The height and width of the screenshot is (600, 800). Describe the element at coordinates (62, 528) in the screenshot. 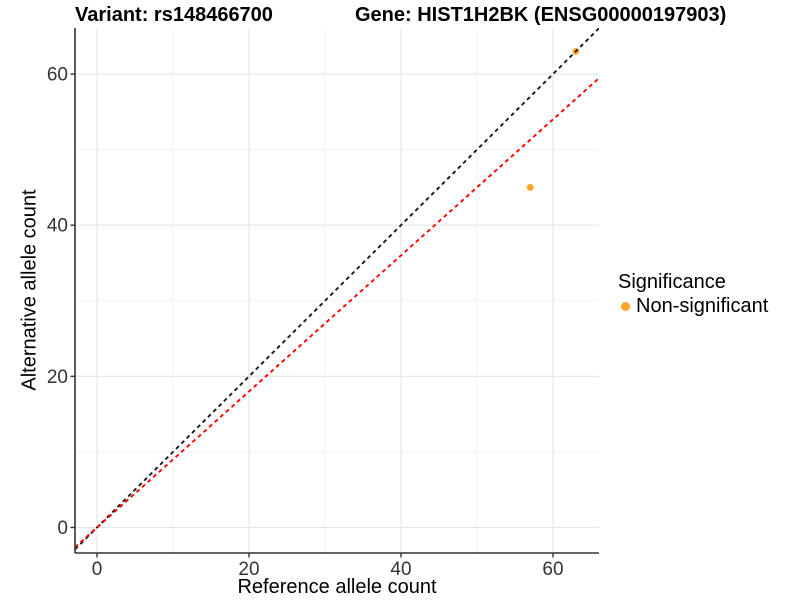

I see `y-tick-label: 0` at that location.